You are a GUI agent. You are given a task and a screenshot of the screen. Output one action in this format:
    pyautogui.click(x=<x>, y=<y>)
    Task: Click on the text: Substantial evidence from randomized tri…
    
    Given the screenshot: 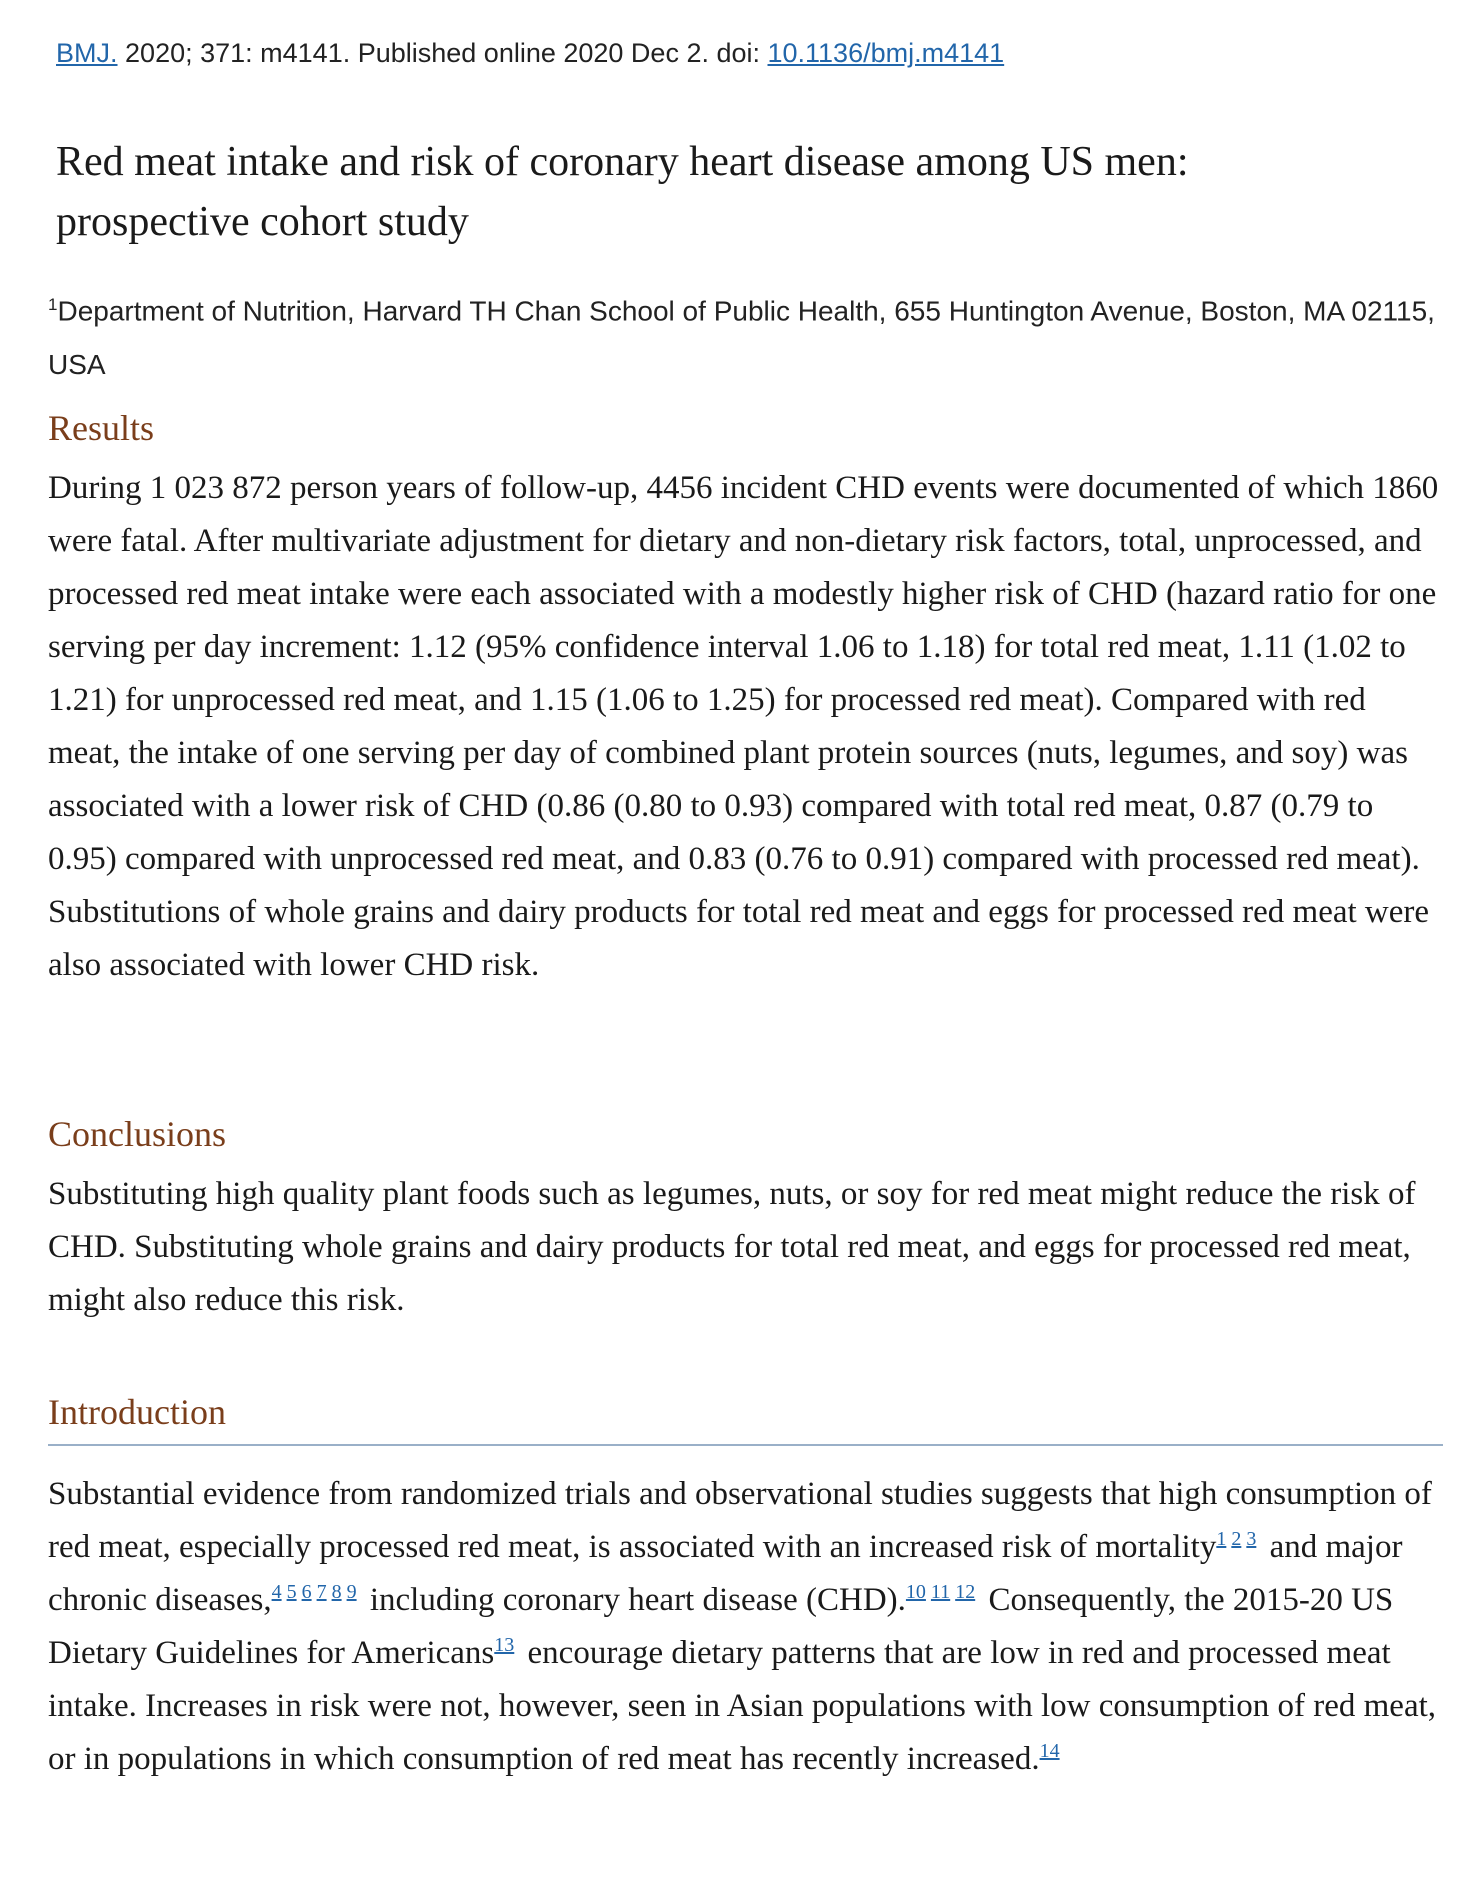 What is the action you would take?
    pyautogui.click(x=740, y=1520)
    